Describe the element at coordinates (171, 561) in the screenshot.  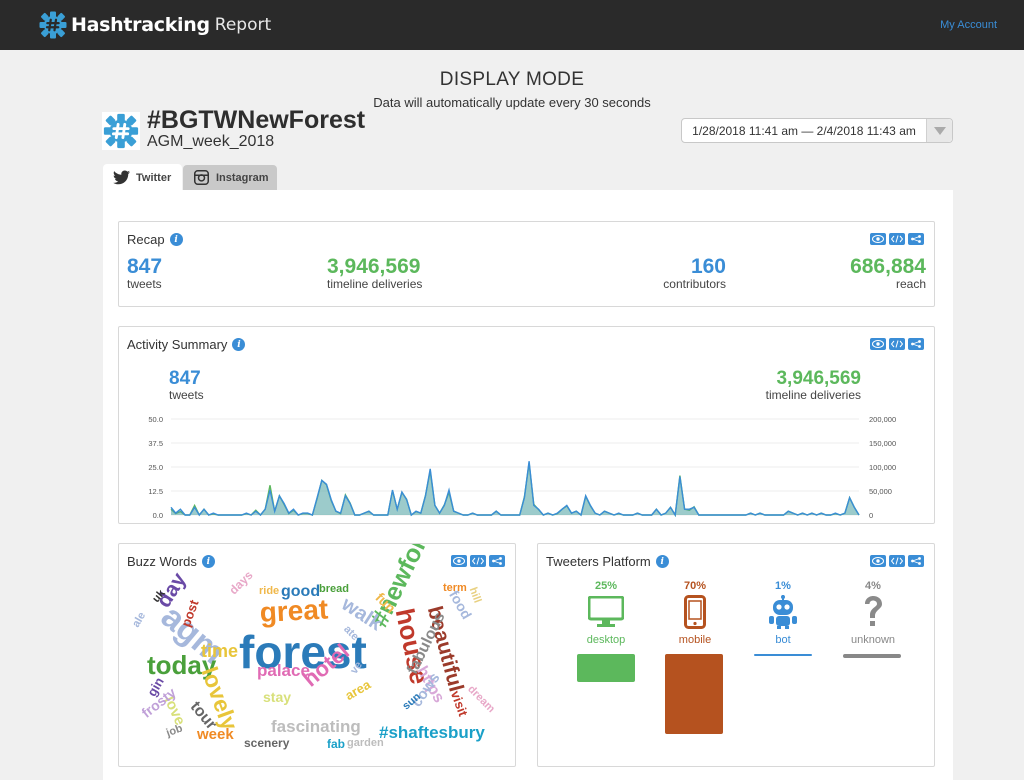
I see `buzz-title: Buzz Words i` at that location.